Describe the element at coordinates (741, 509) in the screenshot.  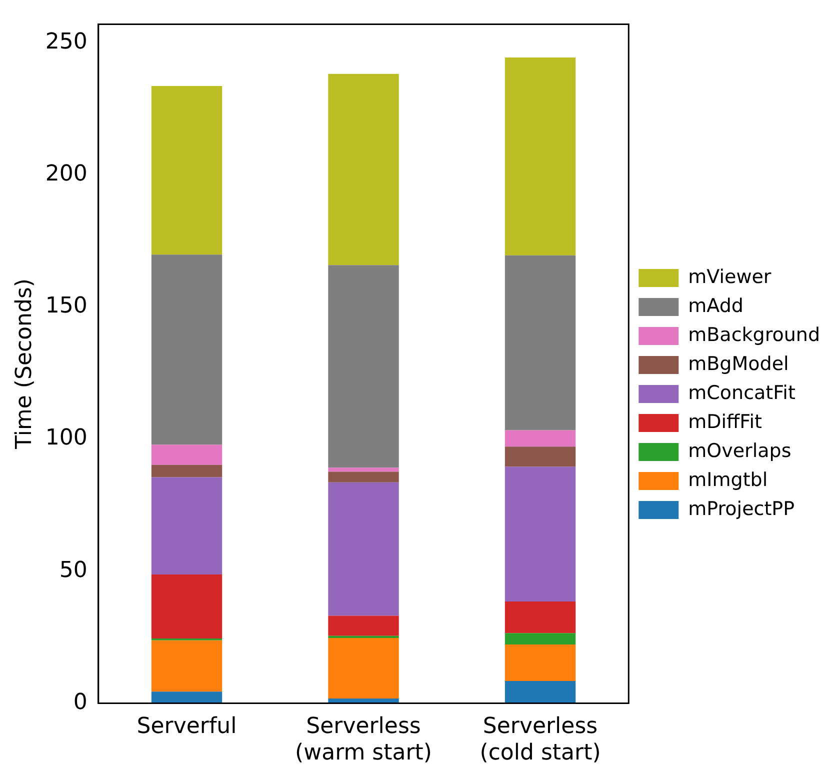
I see `legend-label: mProjectPP` at that location.